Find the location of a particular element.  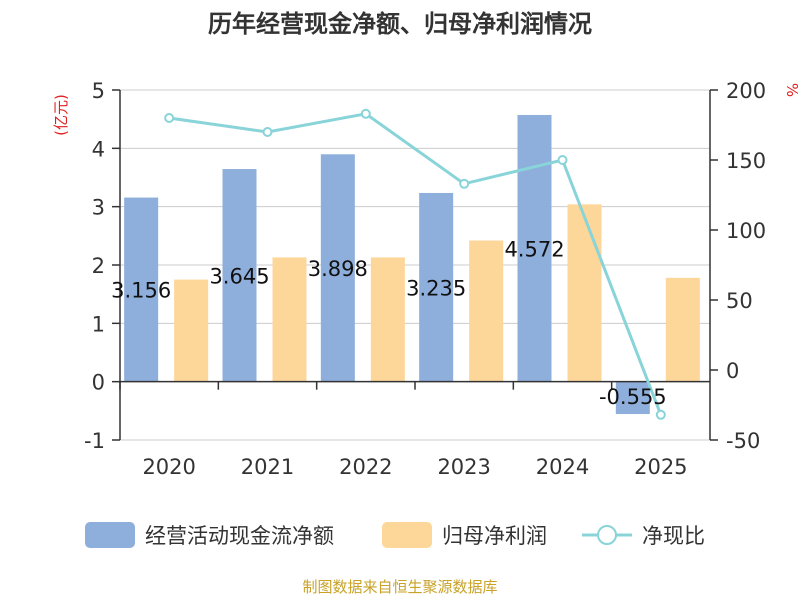

cash-flow-data-label: 3.645 is located at coordinates (239, 276).